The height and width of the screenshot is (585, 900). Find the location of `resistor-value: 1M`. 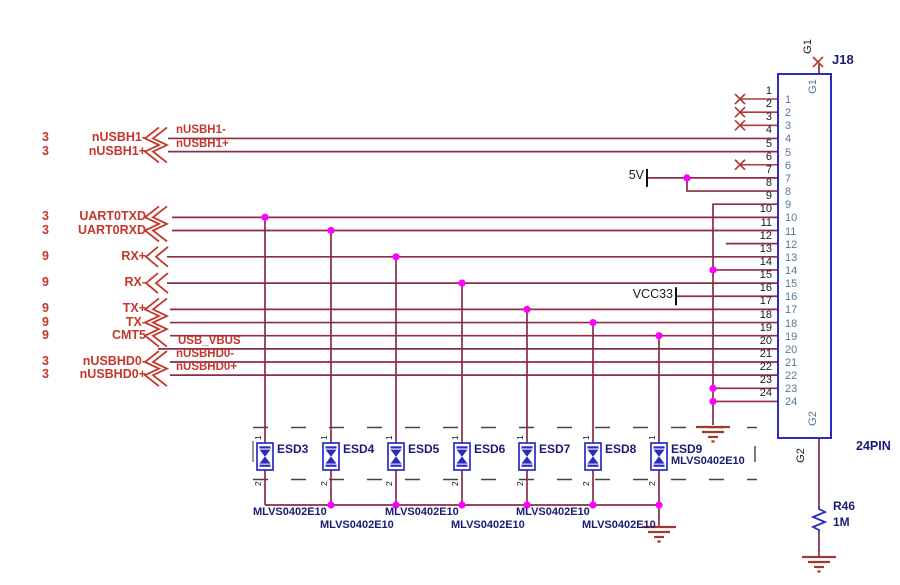

resistor-value: 1M is located at coordinates (841, 522).